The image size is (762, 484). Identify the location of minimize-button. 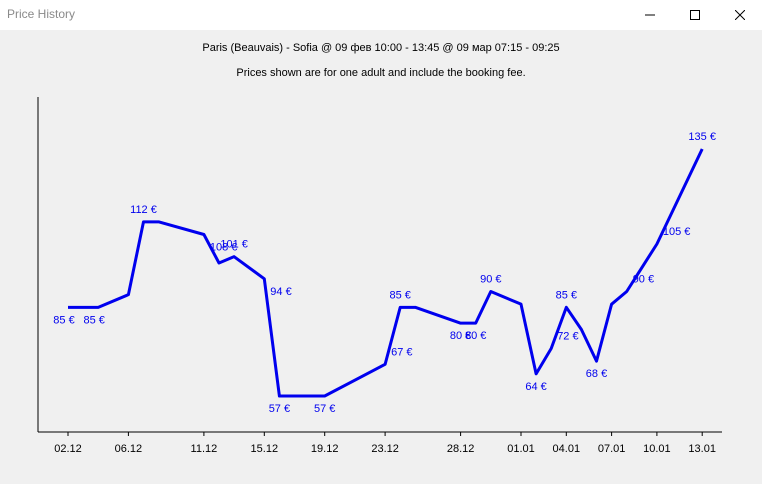
(649, 15).